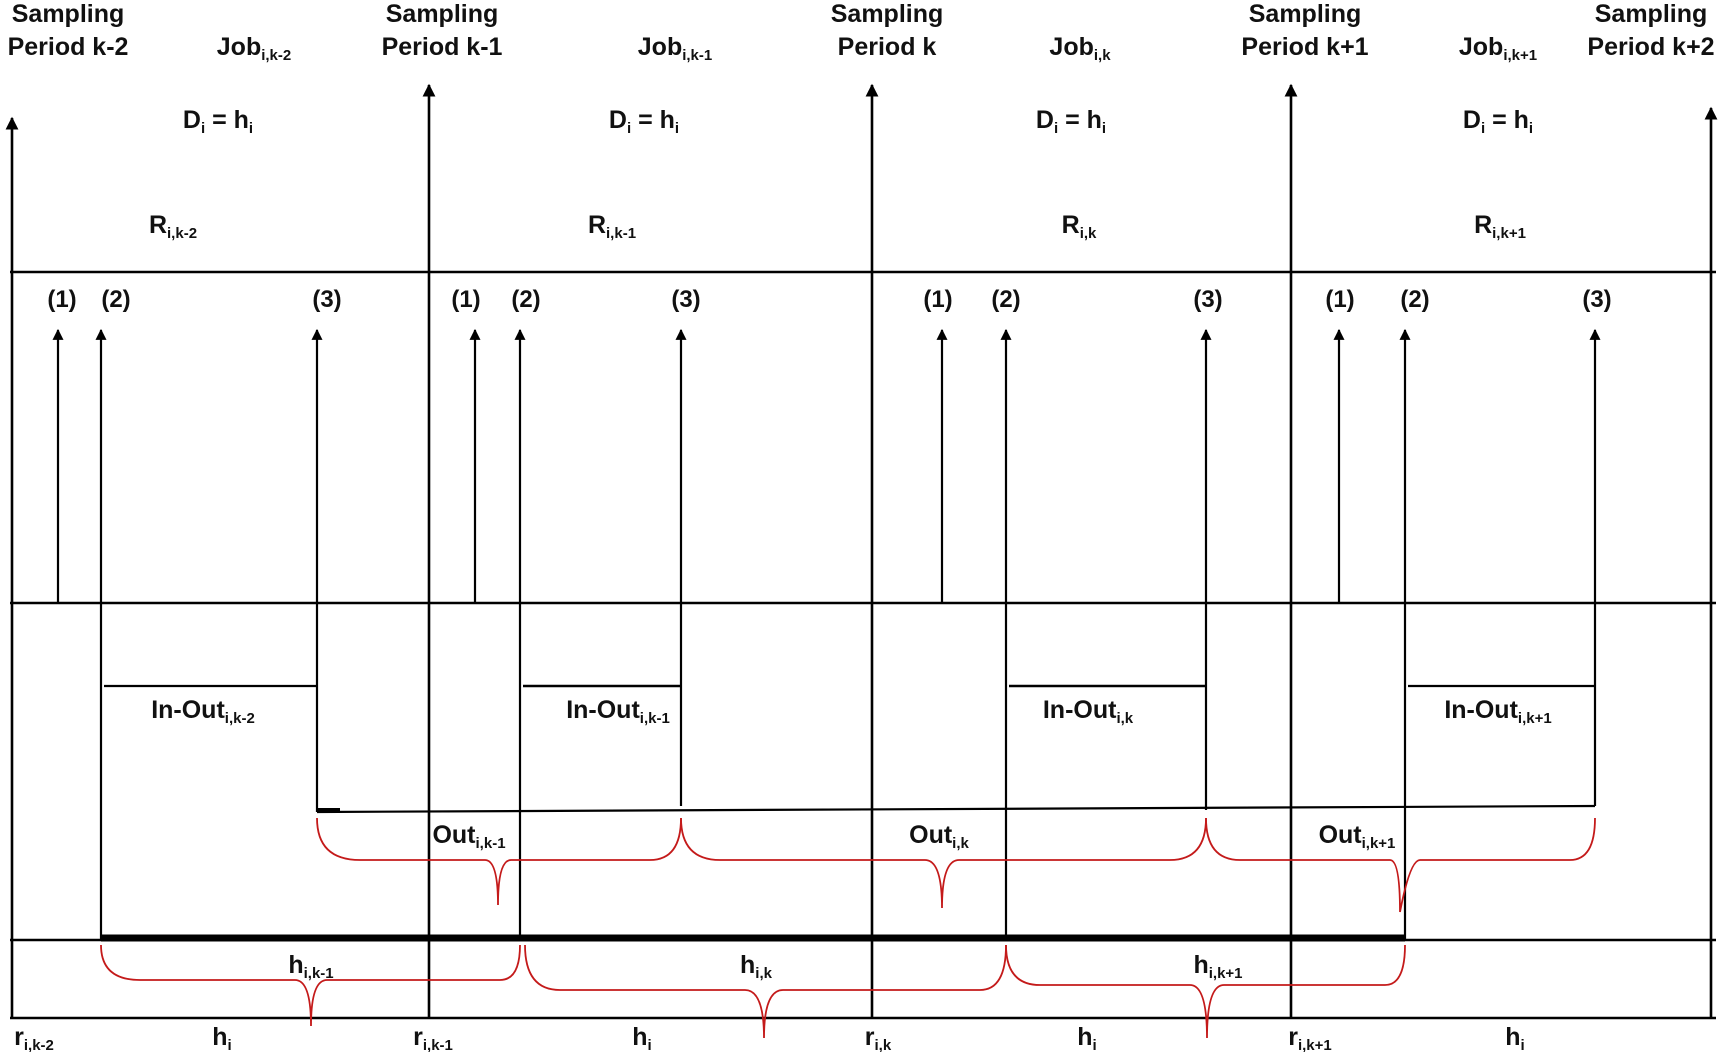 The width and height of the screenshot is (1719, 1052). What do you see at coordinates (1310, 1037) in the screenshot?
I see `release-time-label: ri,k+1` at bounding box center [1310, 1037].